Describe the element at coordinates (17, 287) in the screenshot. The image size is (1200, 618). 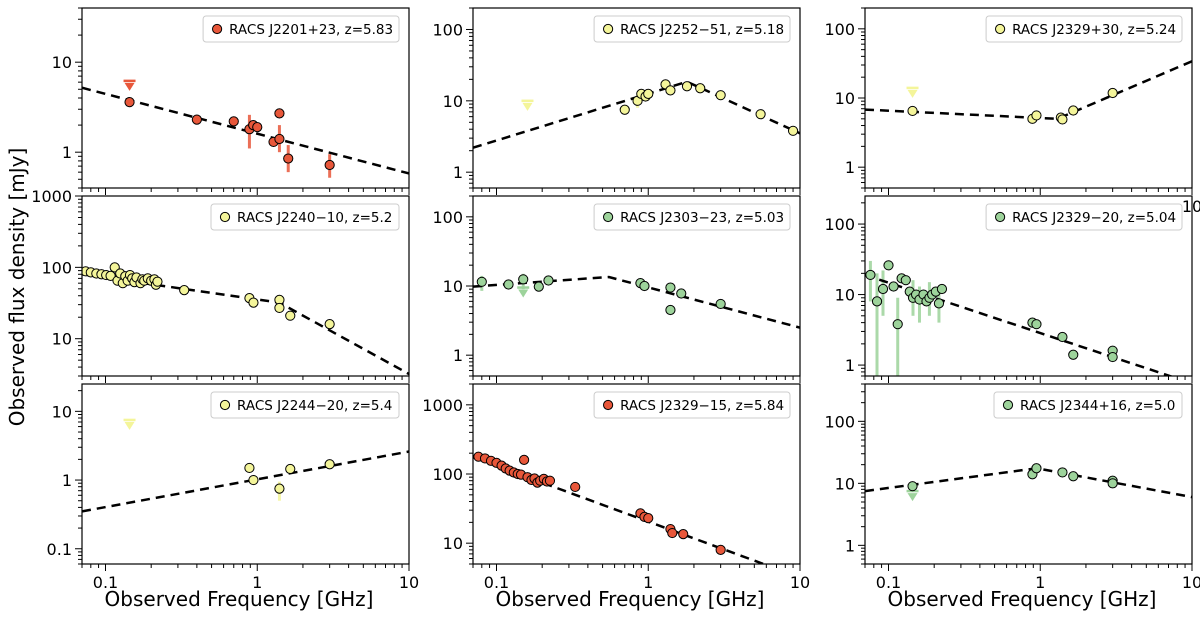
I see `figure-y-axis-label: Observed flux density [mJy]` at that location.